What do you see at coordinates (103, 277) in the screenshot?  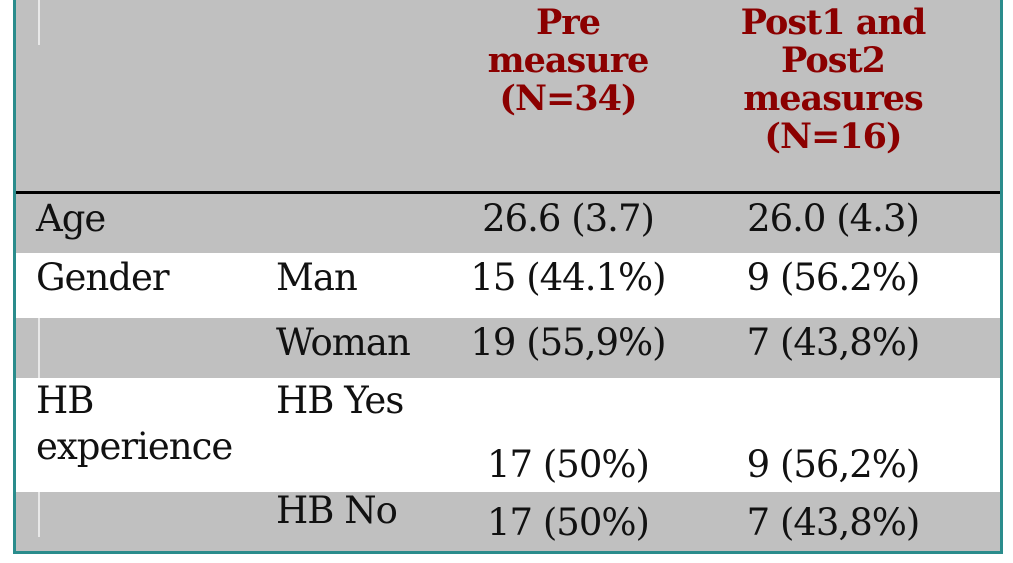 I see `row-label-gender: Gender` at bounding box center [103, 277].